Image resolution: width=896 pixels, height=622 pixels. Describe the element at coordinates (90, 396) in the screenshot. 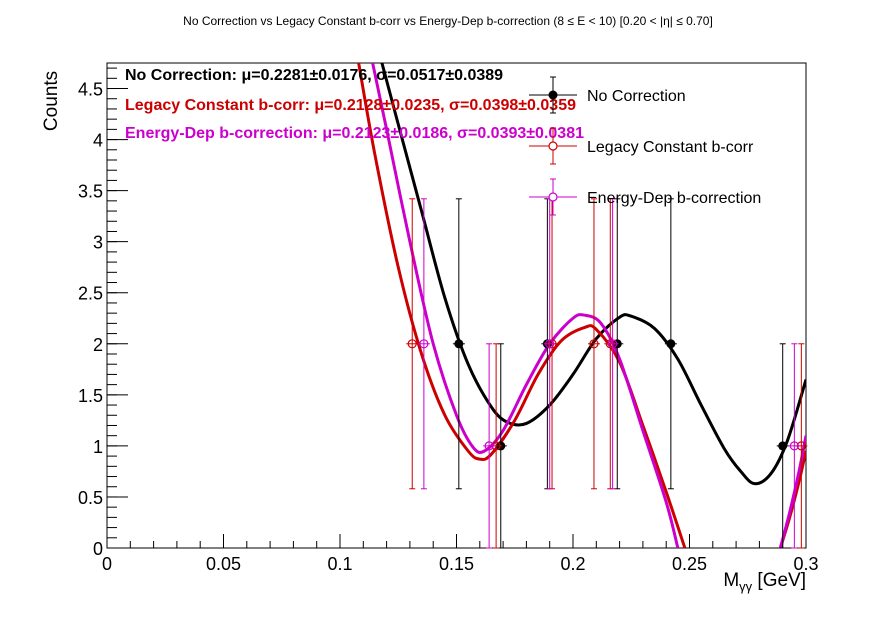

I see `y-tick-label: 1.5` at that location.